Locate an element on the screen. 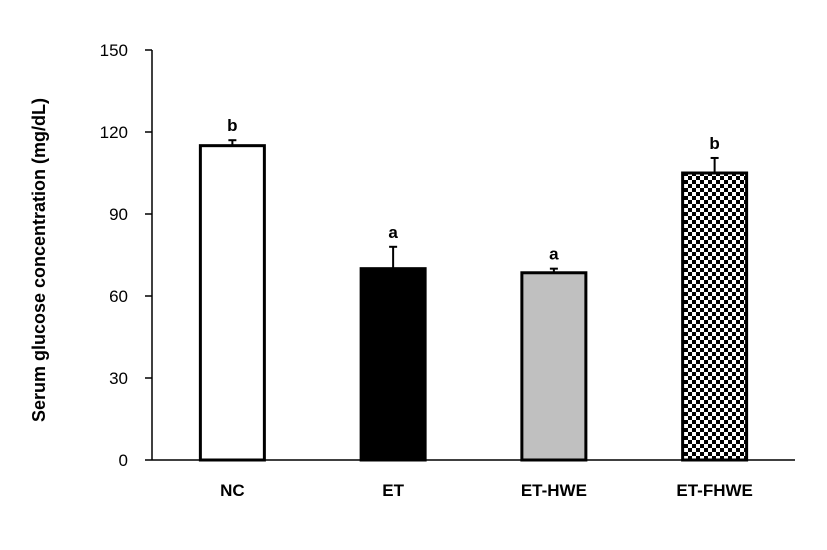 Image resolution: width=827 pixels, height=550 pixels. x-tick-label: ET-HWE is located at coordinates (554, 490).